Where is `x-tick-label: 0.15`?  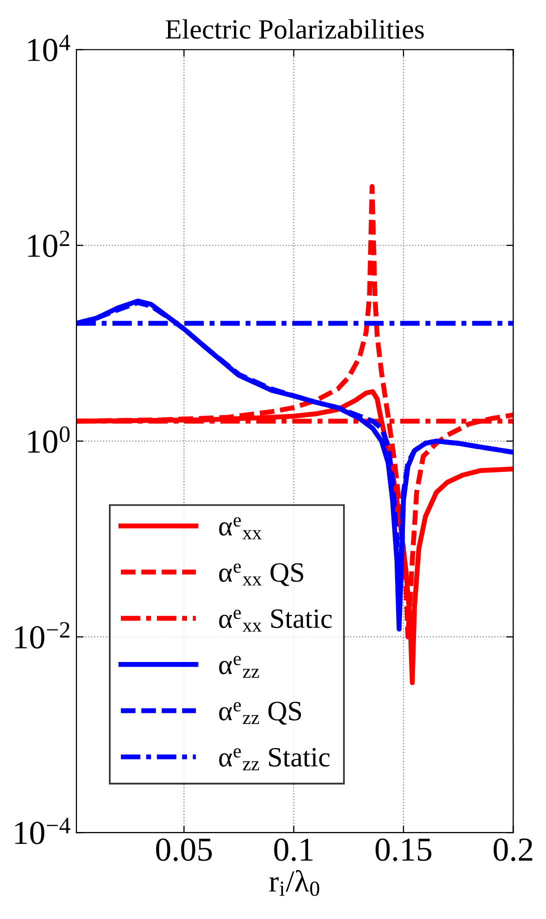
x-tick-label: 0.15 is located at coordinates (404, 850).